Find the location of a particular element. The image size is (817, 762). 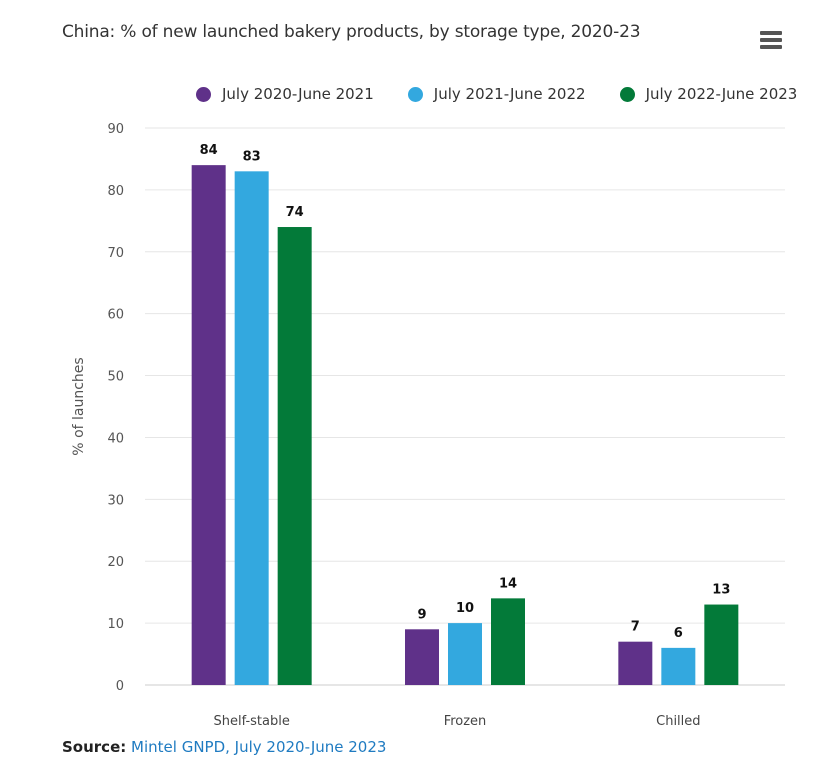

legend-item-2: July 2021-June 2022 is located at coordinates (496, 94).